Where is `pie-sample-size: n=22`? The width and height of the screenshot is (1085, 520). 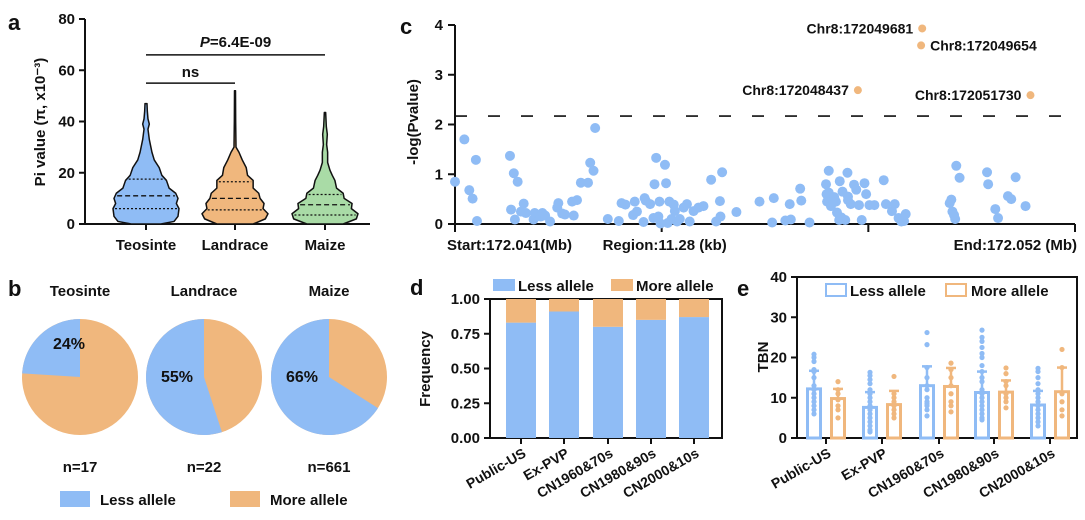 pie-sample-size: n=22 is located at coordinates (204, 467).